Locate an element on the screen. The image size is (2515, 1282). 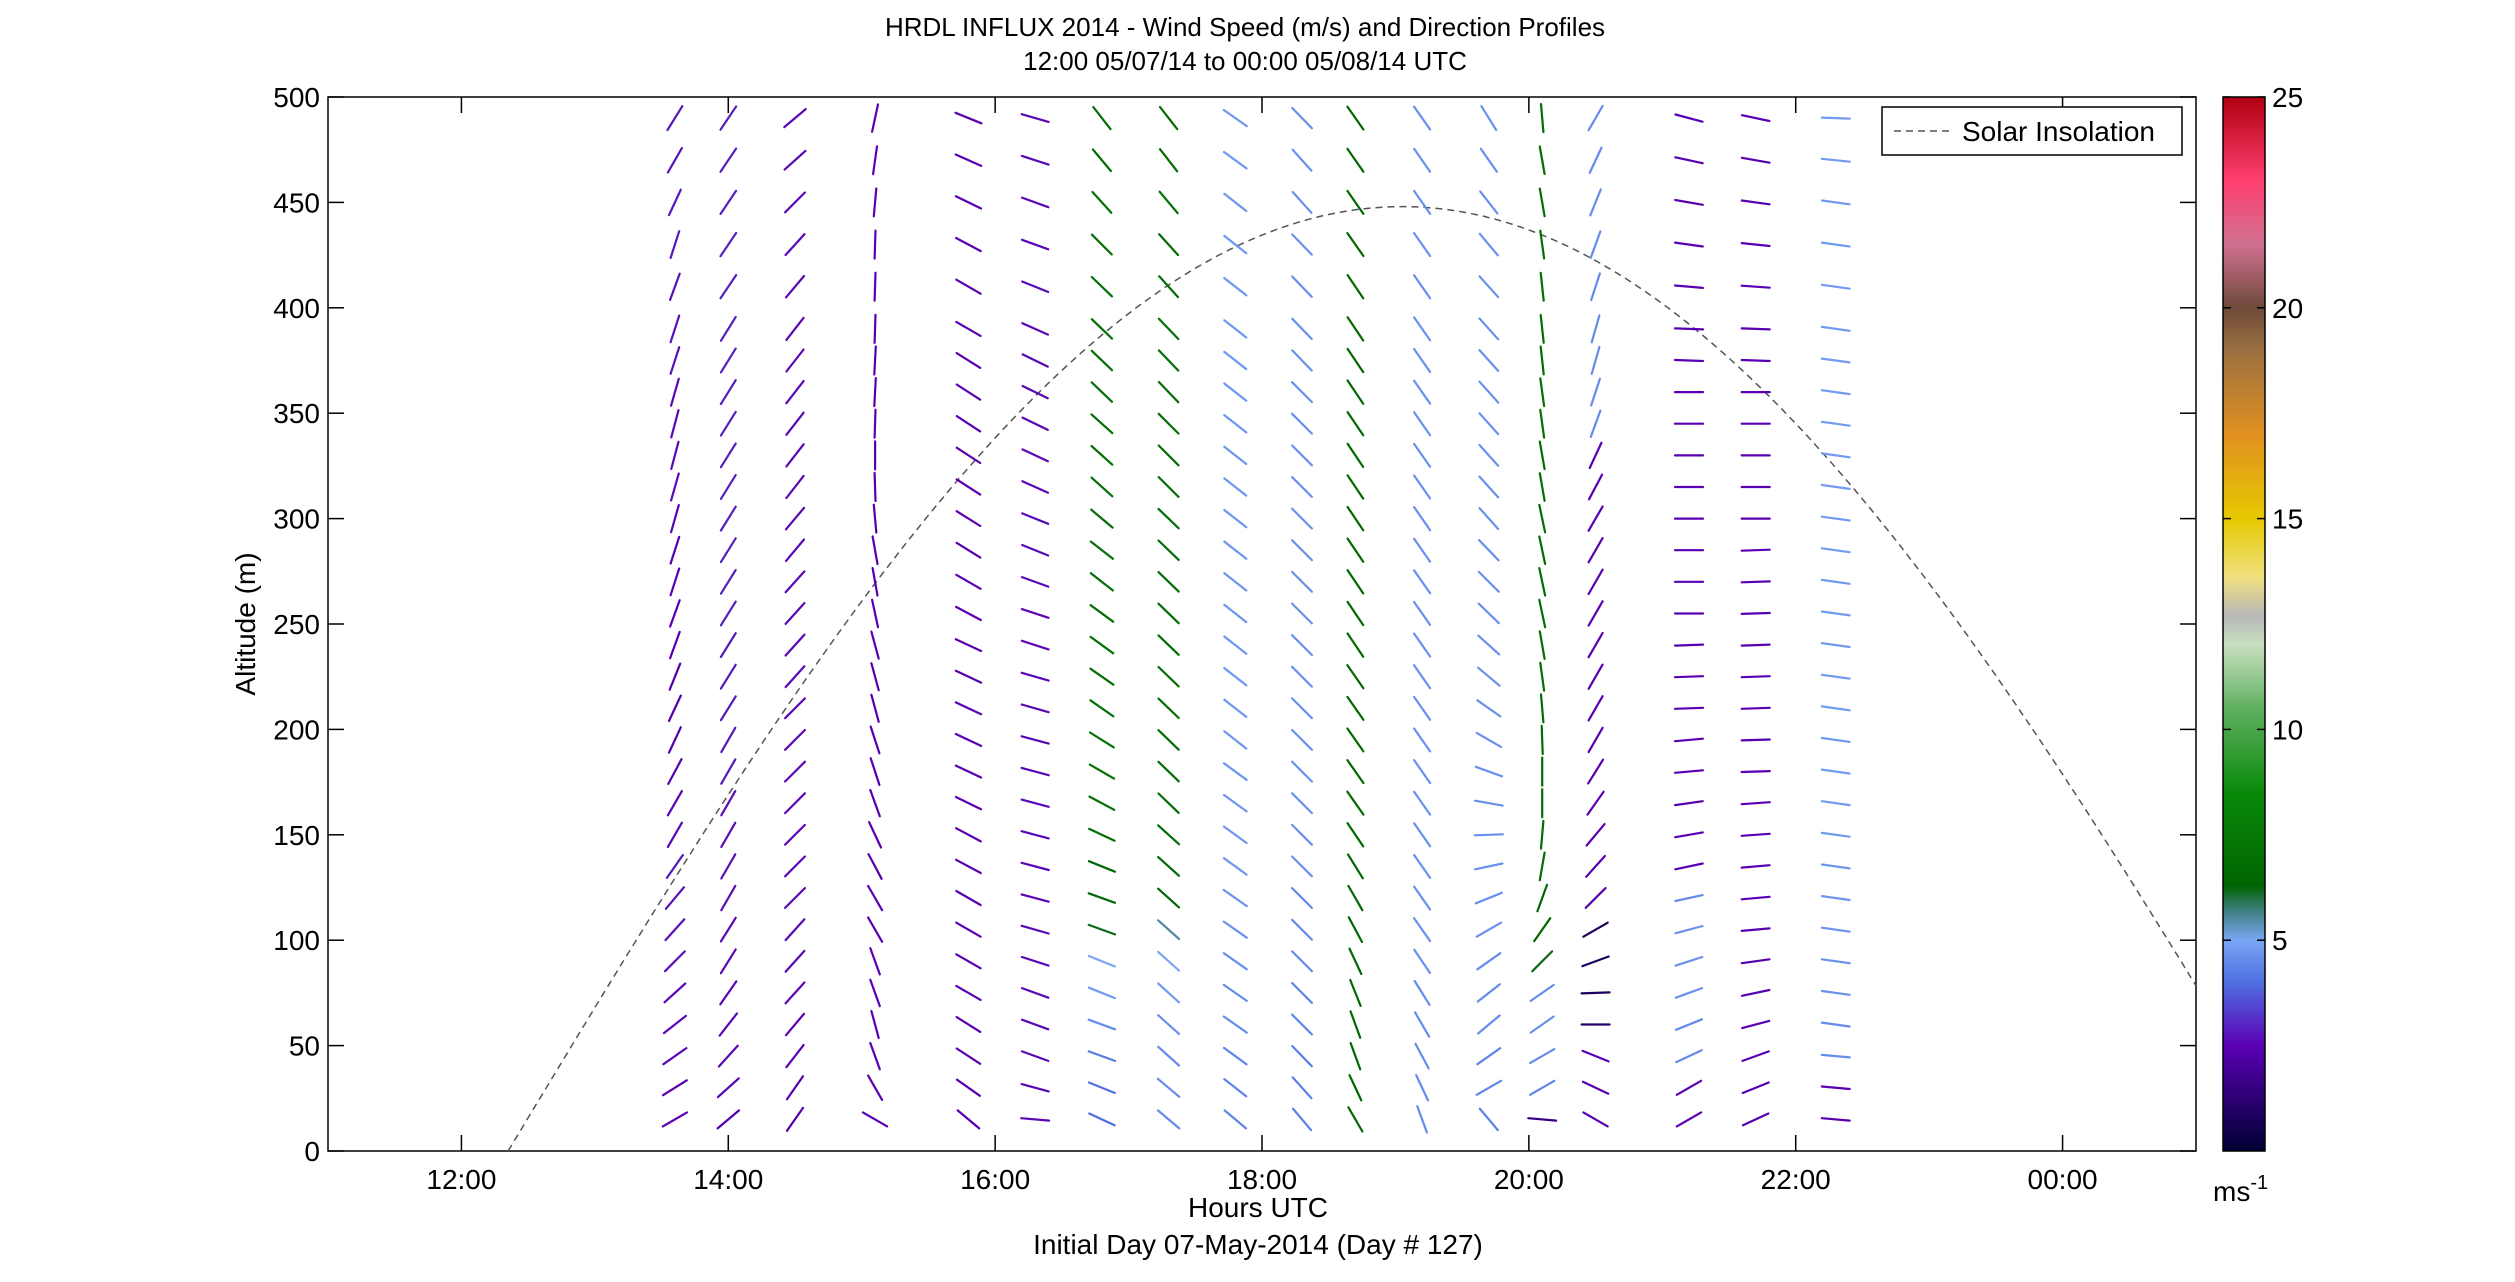
y-axis-label: Altitude (m) is located at coordinates (245, 623).